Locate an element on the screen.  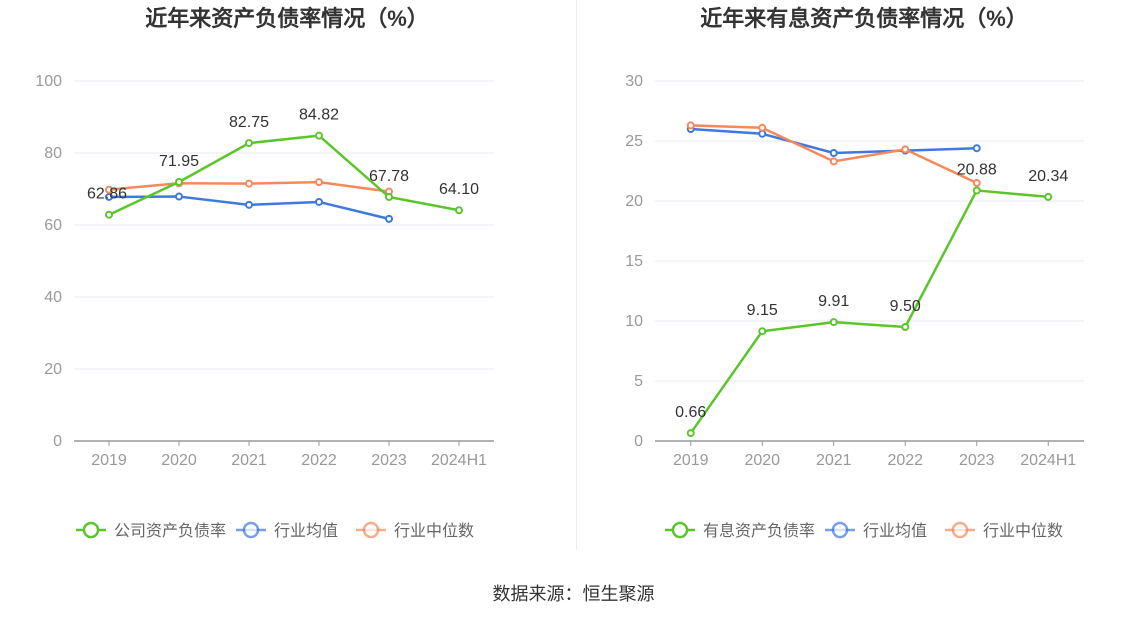
y-tick-label: 30 is located at coordinates (634, 81).